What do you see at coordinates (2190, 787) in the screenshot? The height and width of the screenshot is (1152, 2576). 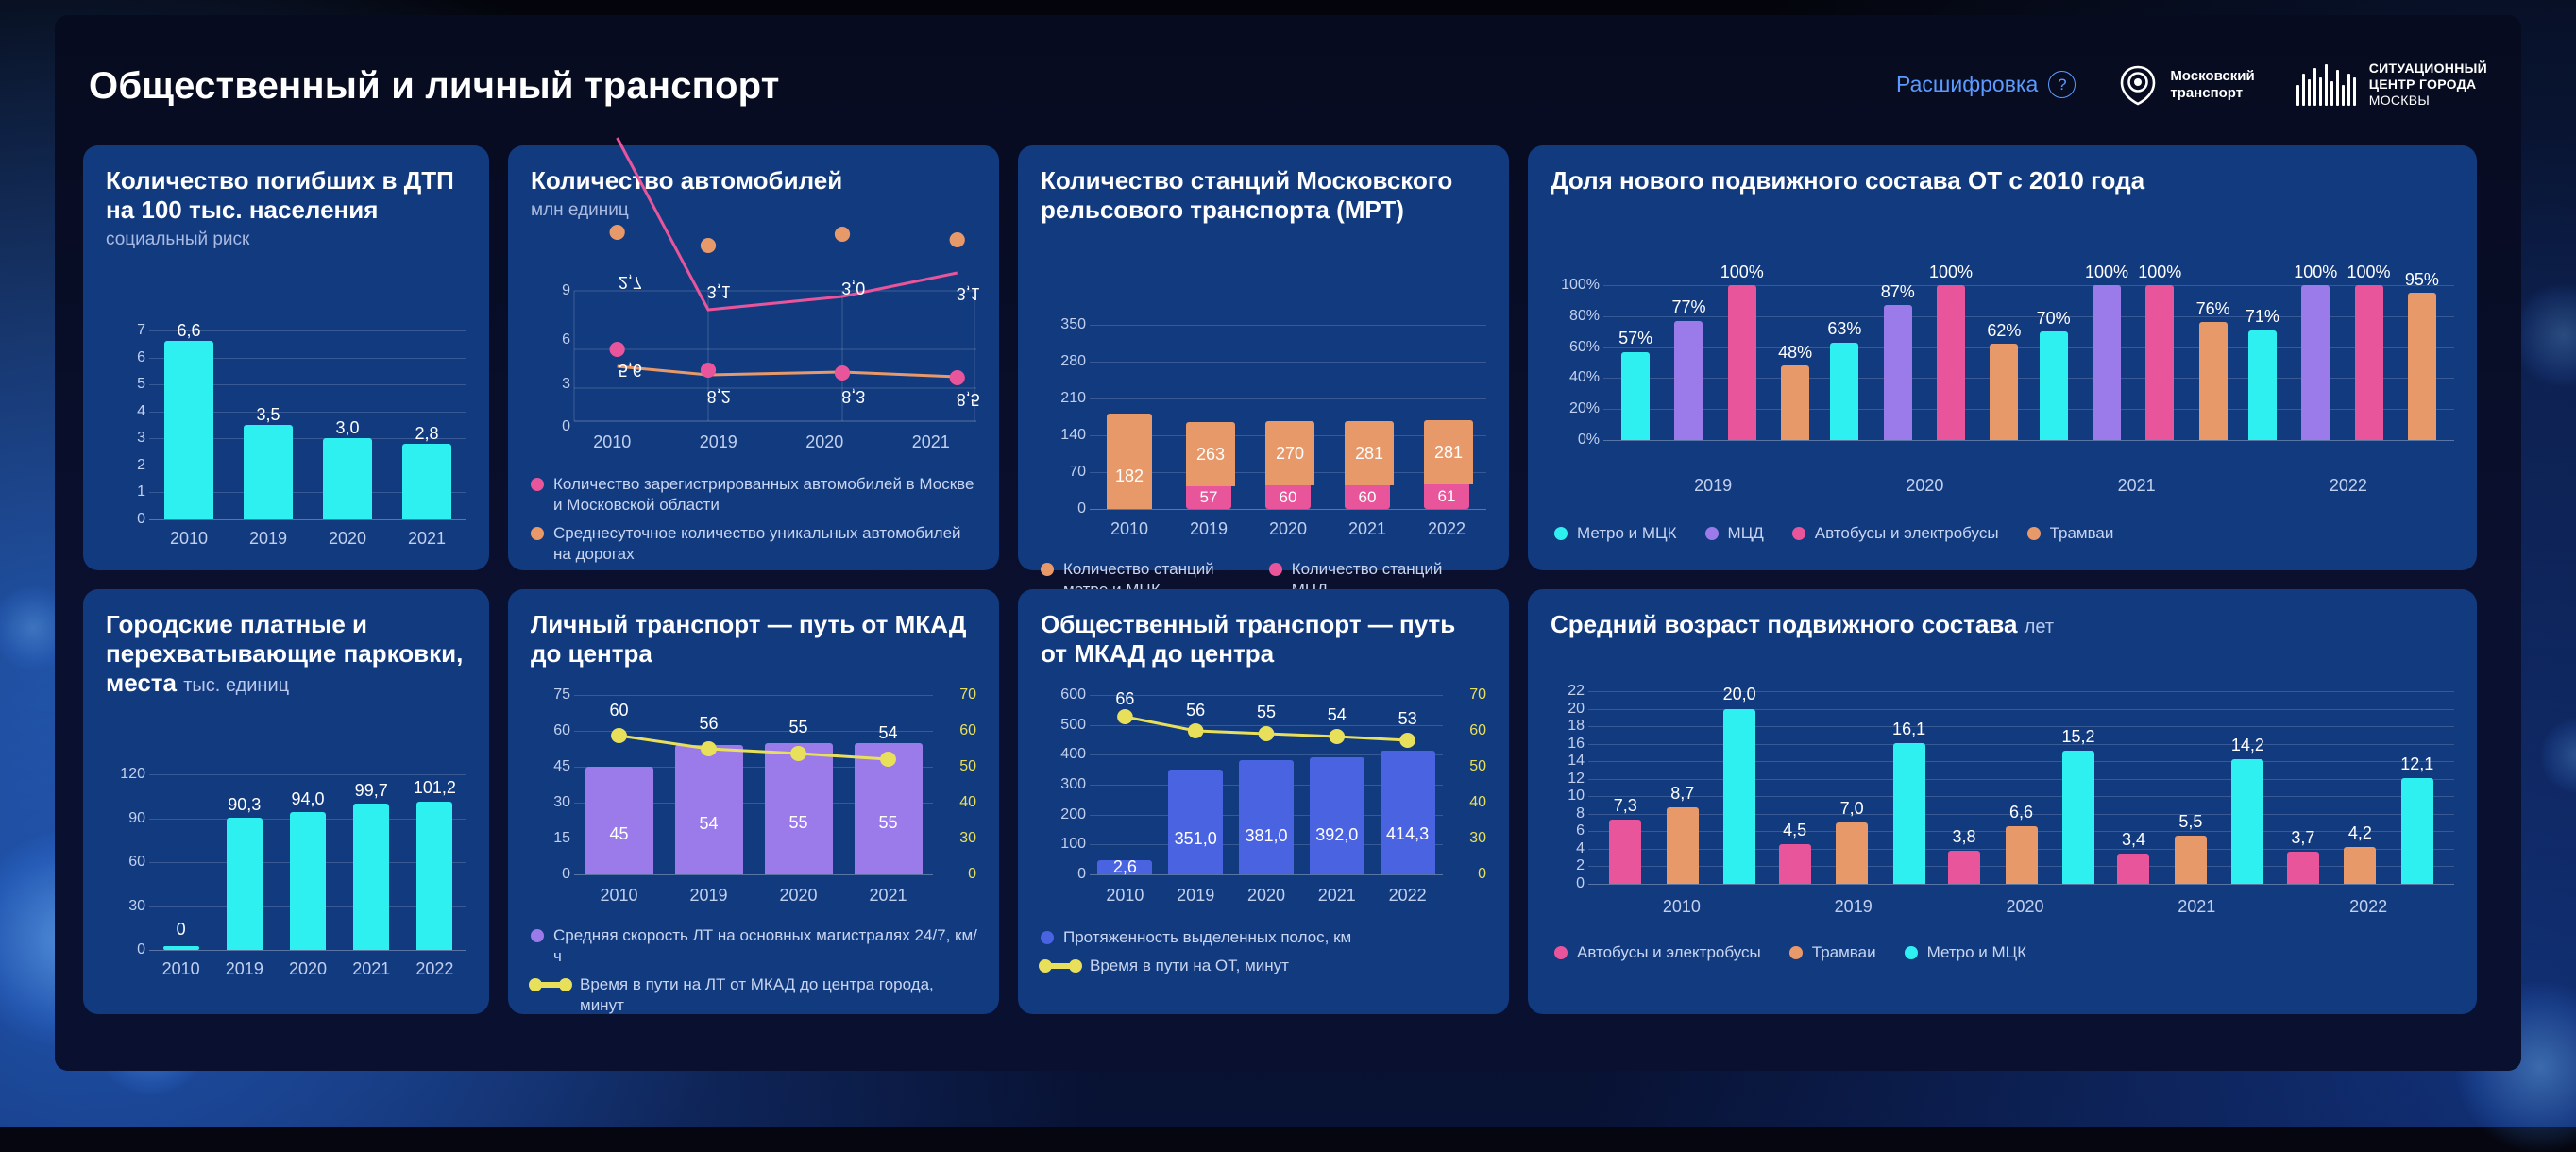 I see `bar-item: 5,5` at bounding box center [2190, 787].